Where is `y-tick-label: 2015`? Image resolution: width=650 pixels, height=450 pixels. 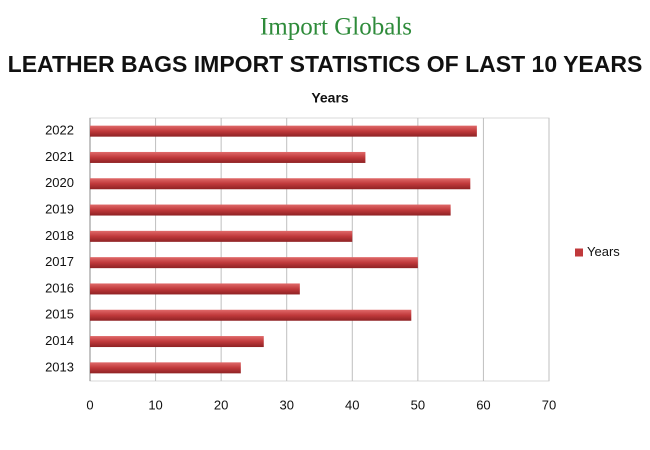
y-tick-label: 2015 is located at coordinates (59, 314).